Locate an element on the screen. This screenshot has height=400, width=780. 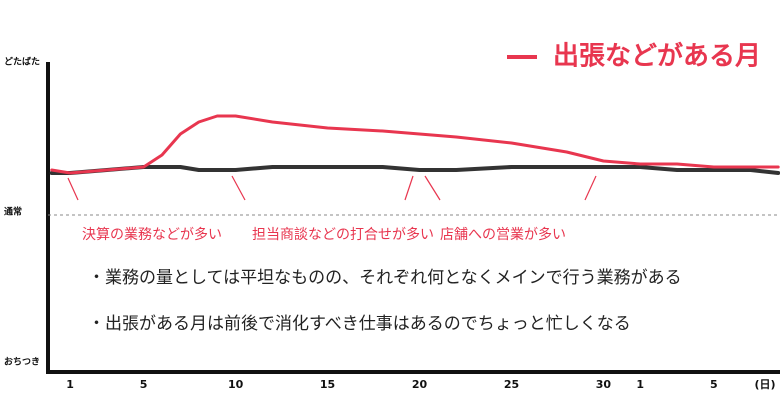
x-tick-label: 30 is located at coordinates (604, 384).